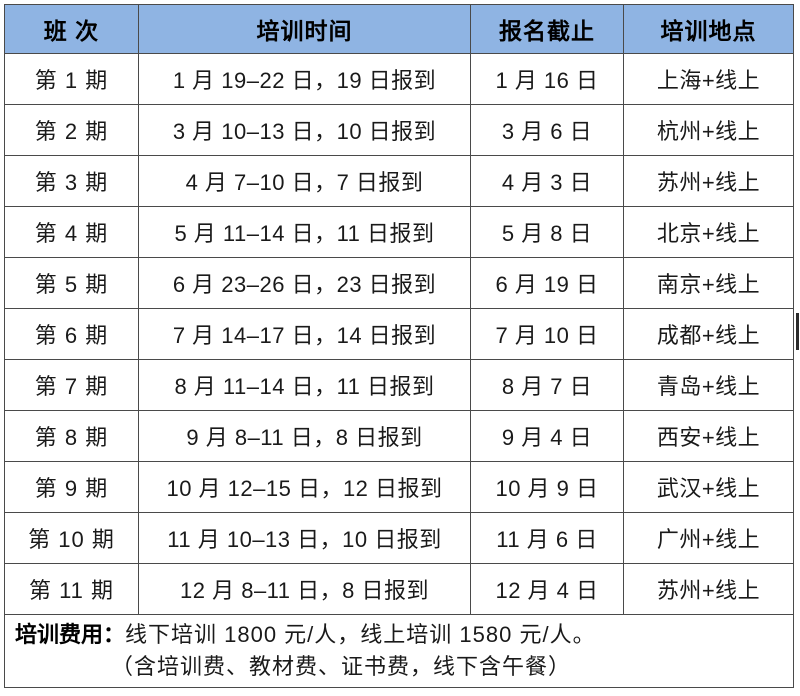  What do you see at coordinates (304, 29) in the screenshot?
I see `column-header-time: 培训时间` at bounding box center [304, 29].